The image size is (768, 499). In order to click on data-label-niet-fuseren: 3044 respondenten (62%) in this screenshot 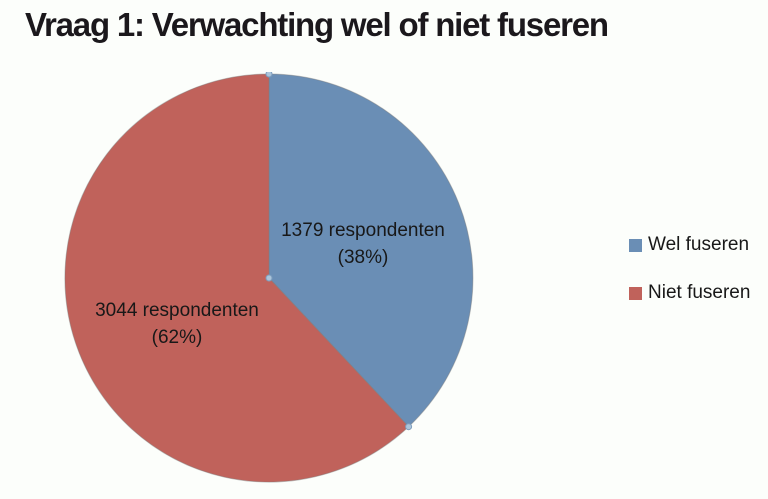, I will do `click(177, 324)`.